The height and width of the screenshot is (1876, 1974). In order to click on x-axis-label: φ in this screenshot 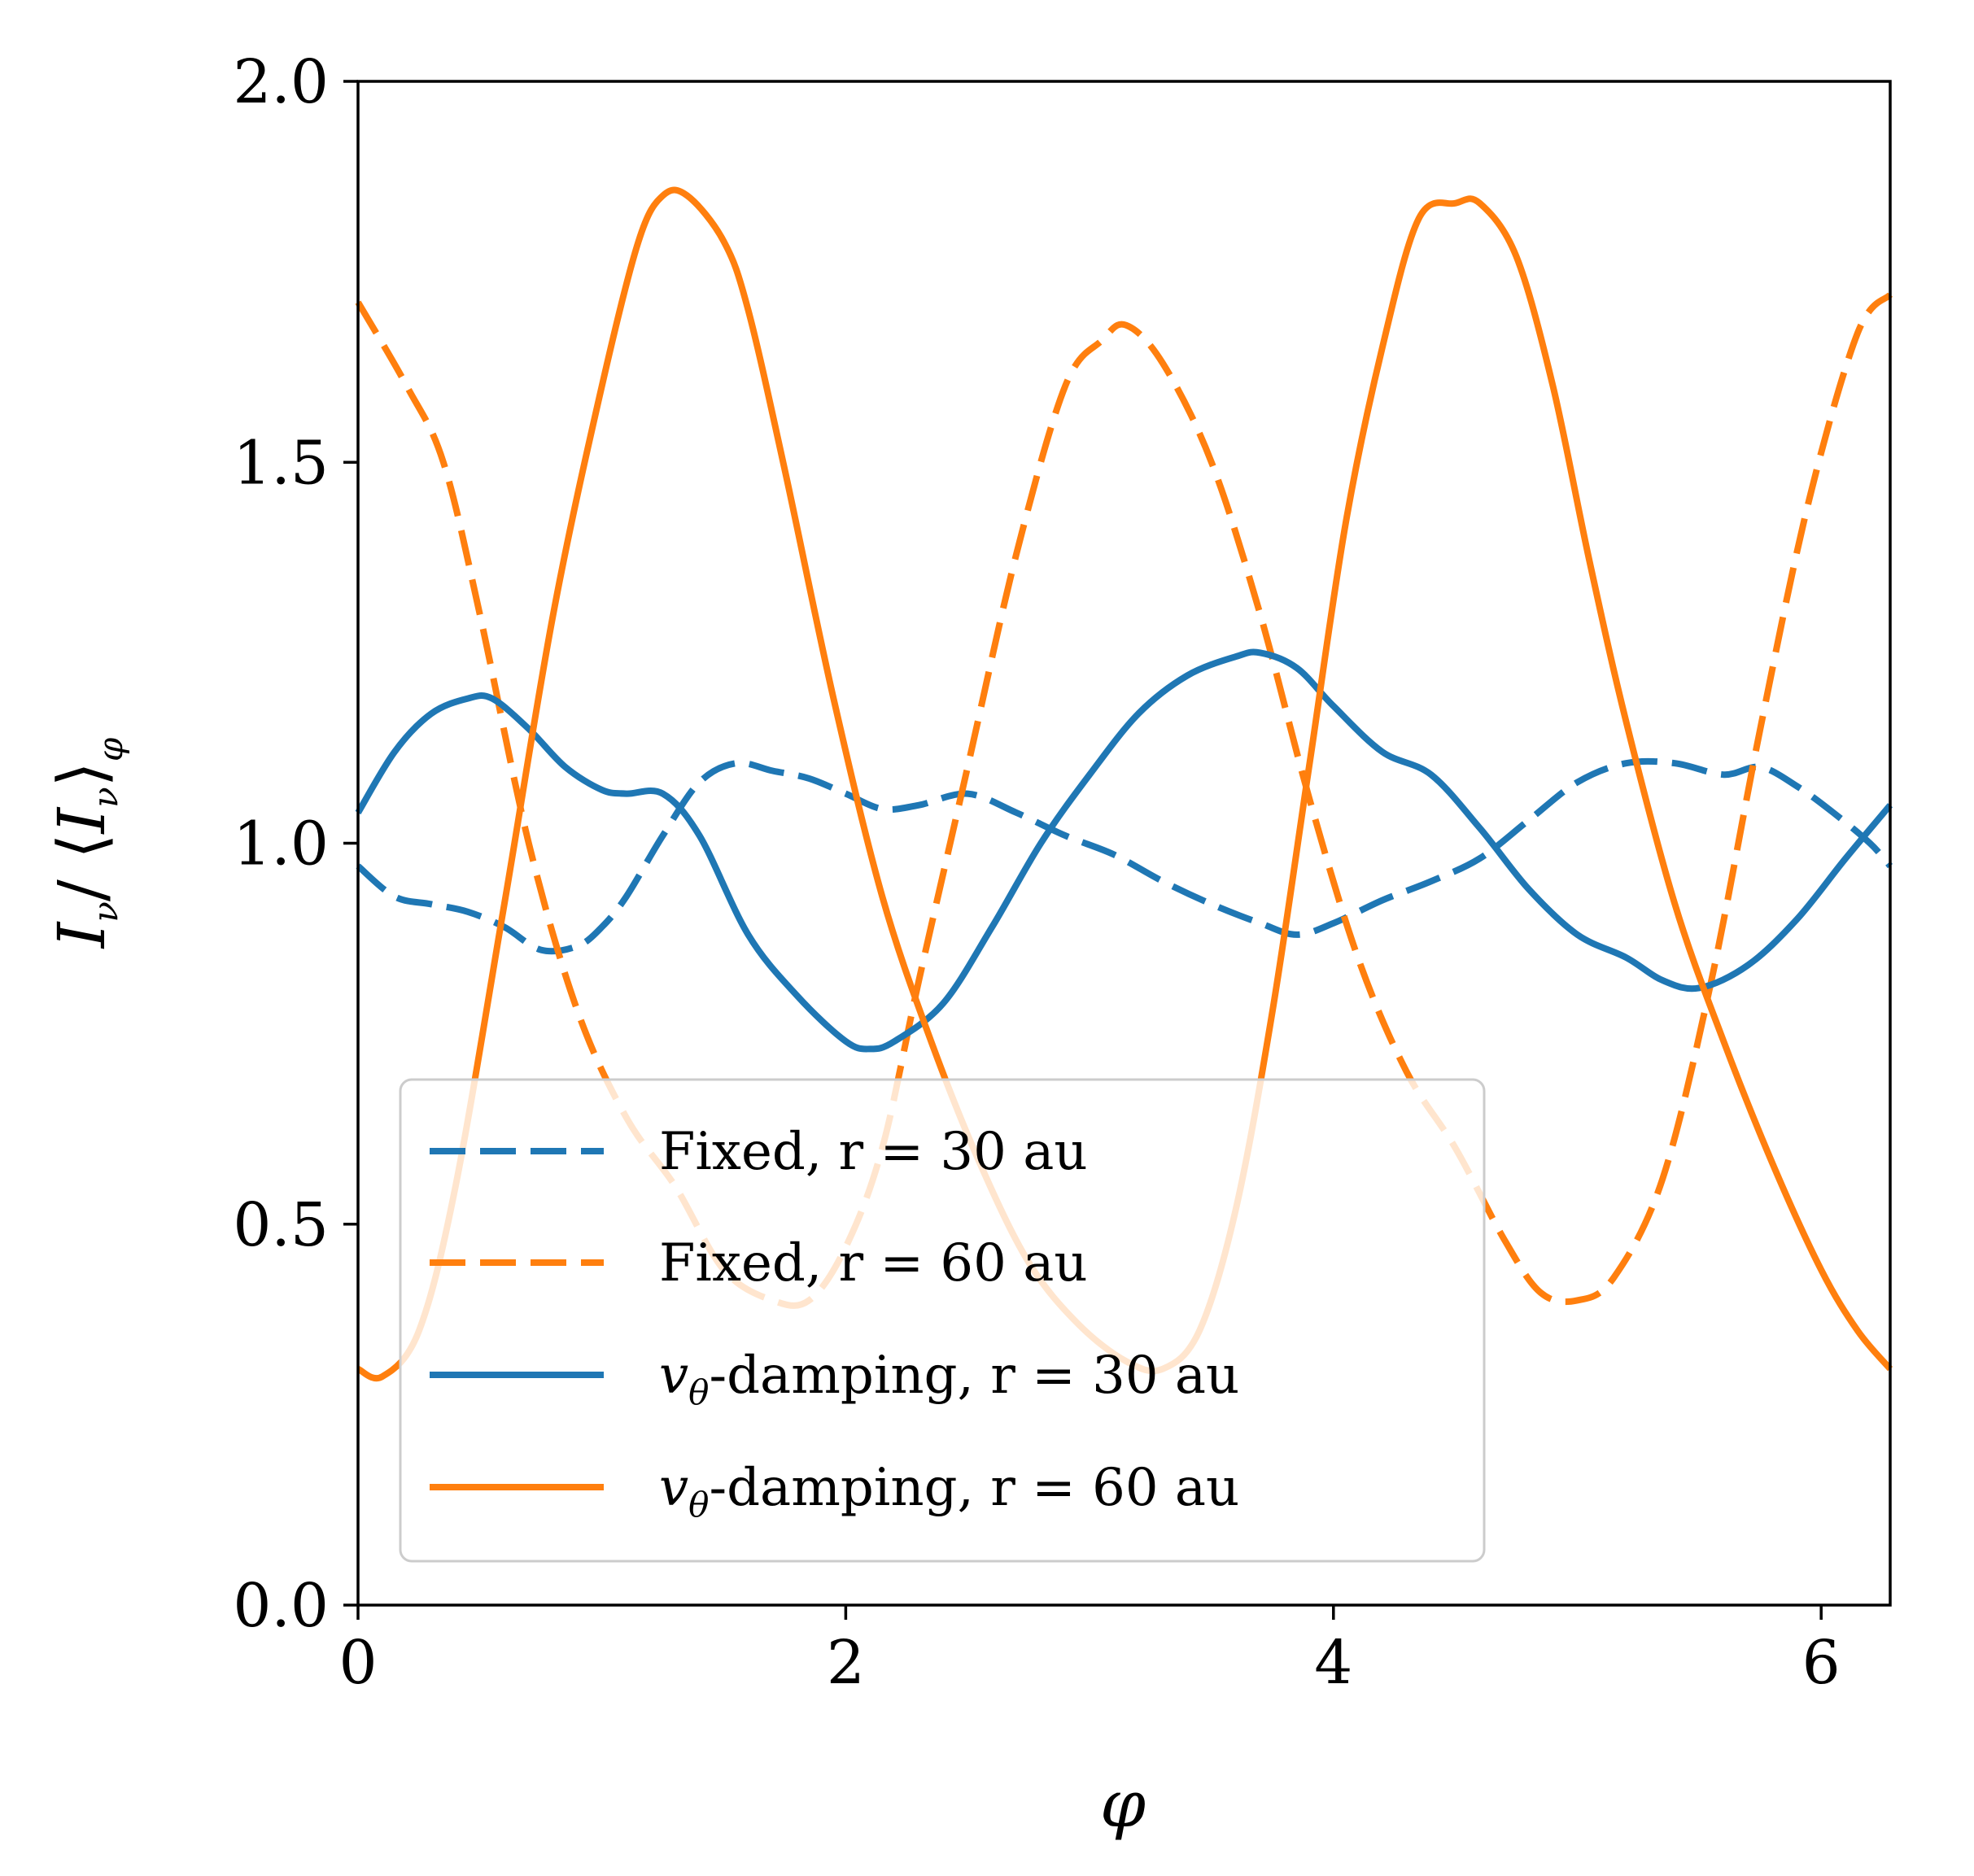, I will do `click(1123, 1804)`.